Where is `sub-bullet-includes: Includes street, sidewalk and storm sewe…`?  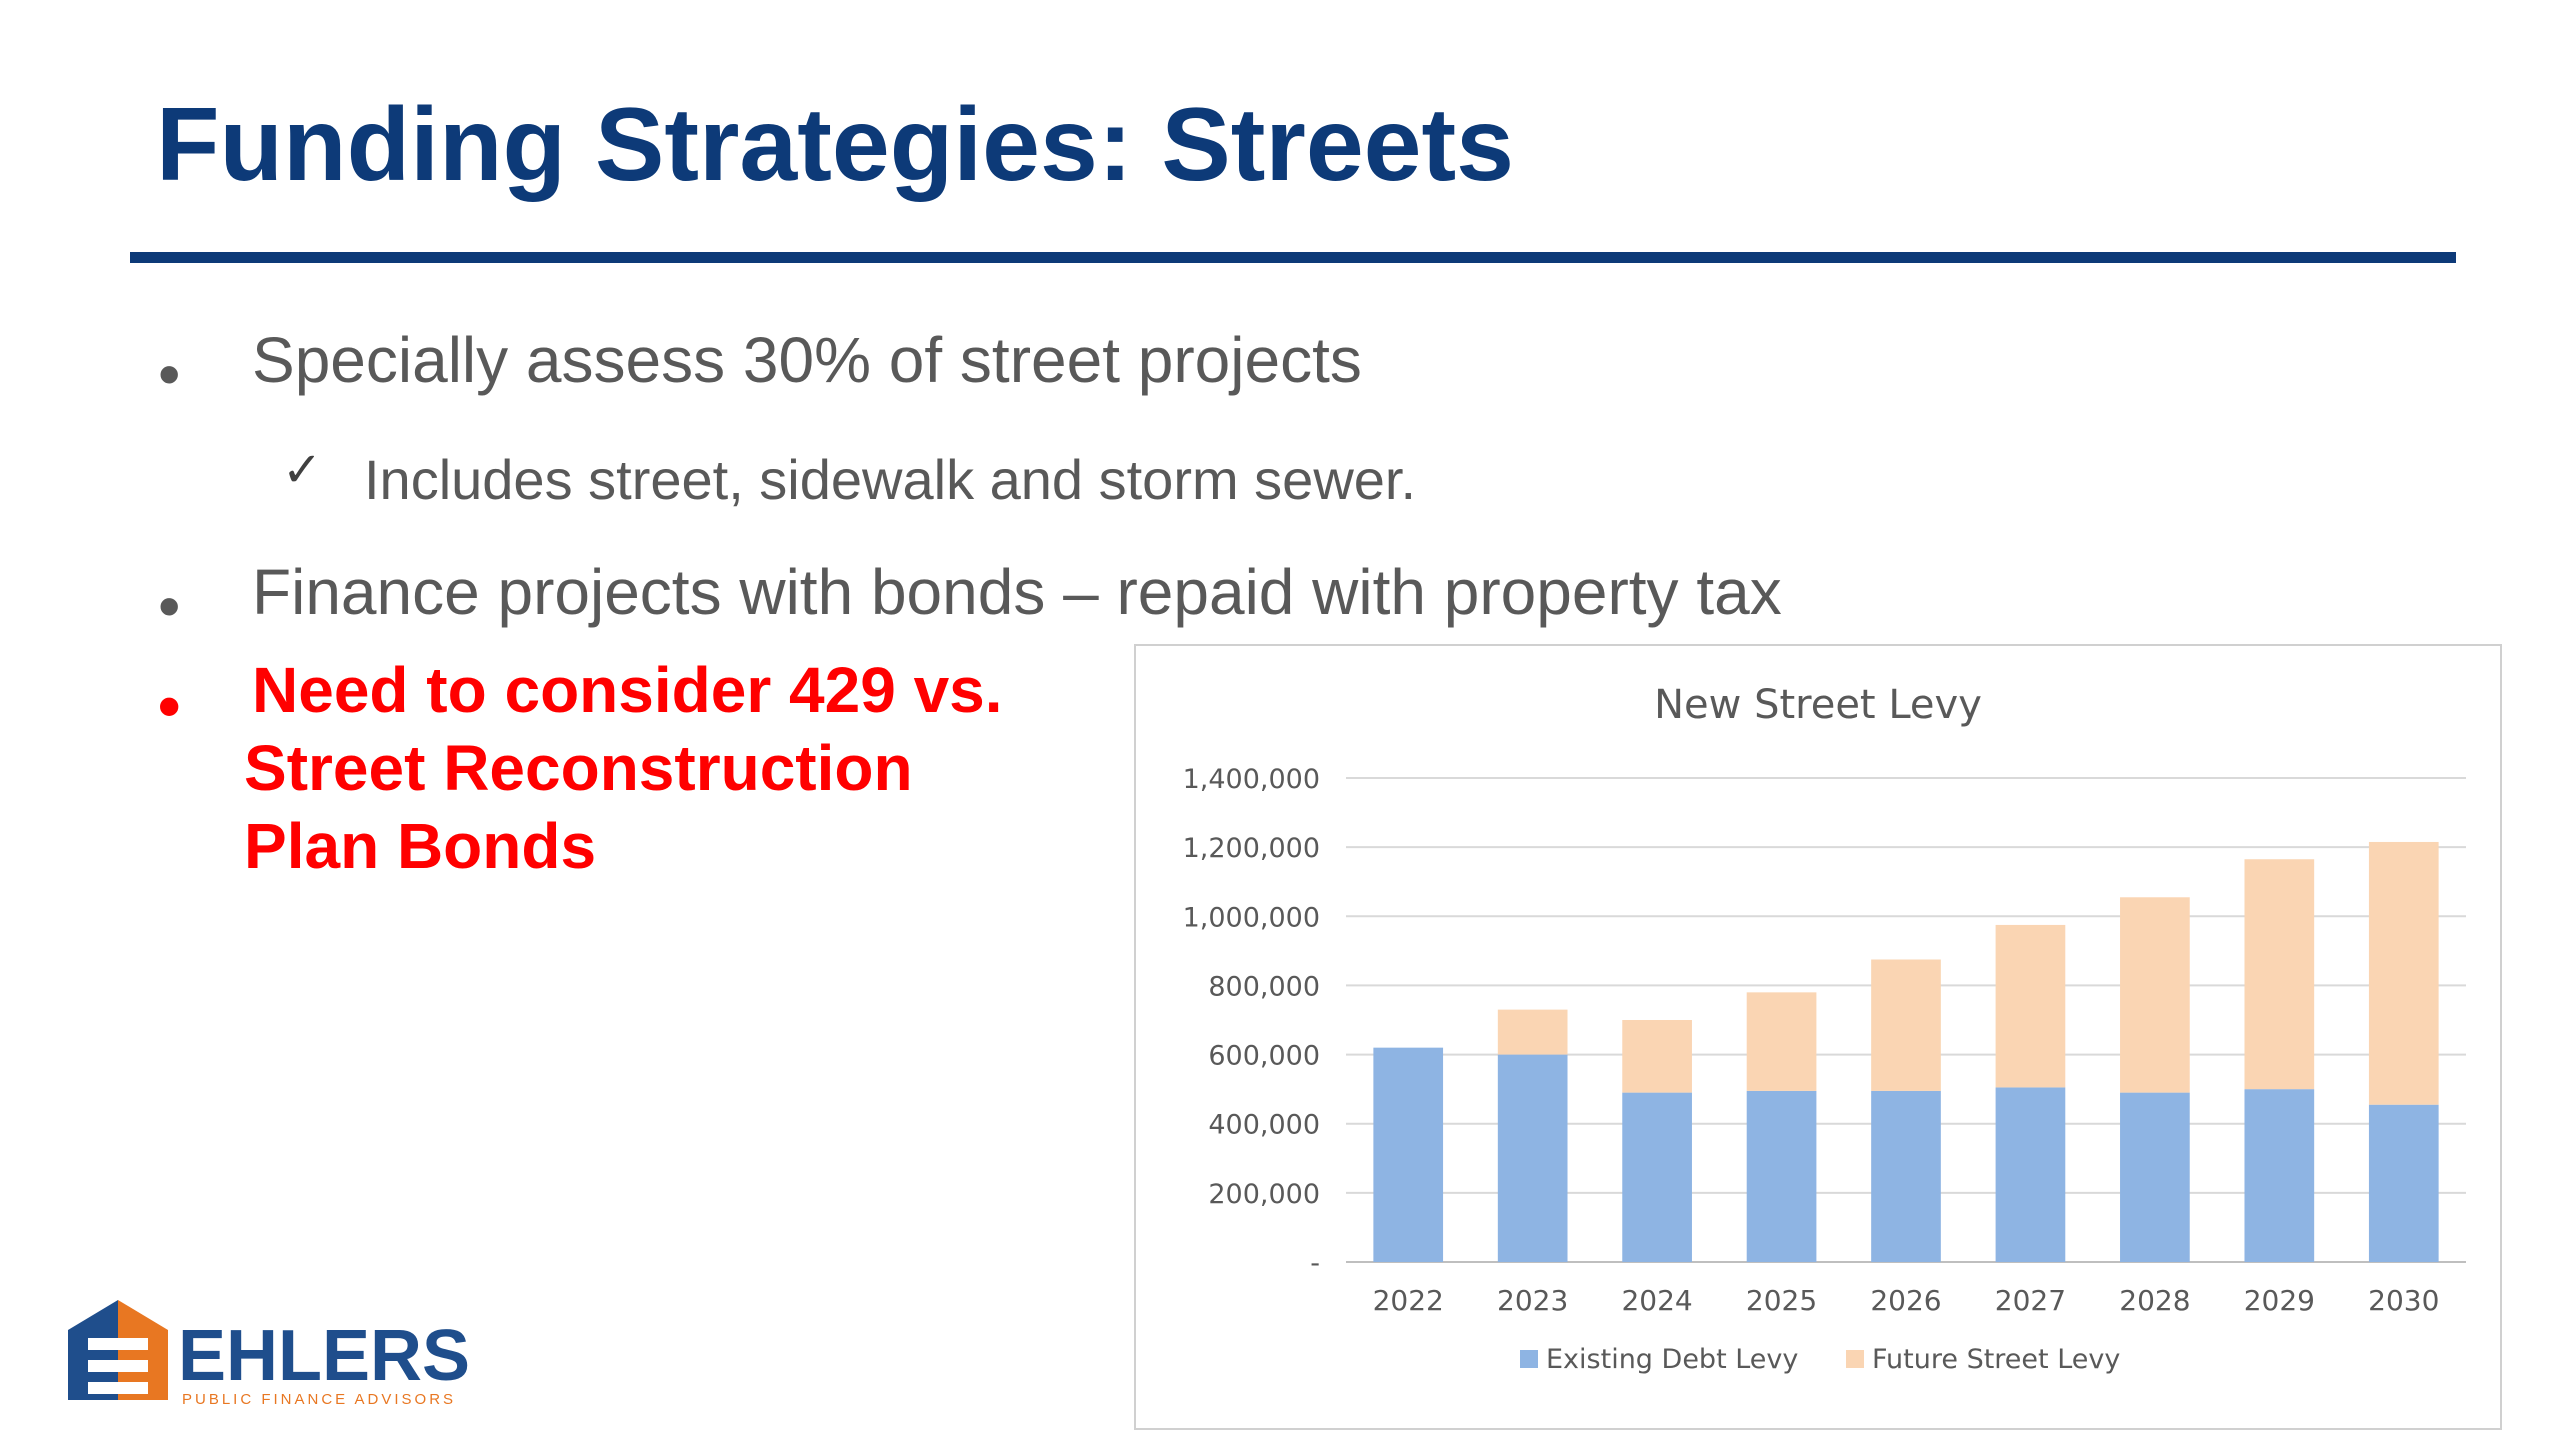 sub-bullet-includes: Includes street, sidewalk and storm sewe… is located at coordinates (890, 479).